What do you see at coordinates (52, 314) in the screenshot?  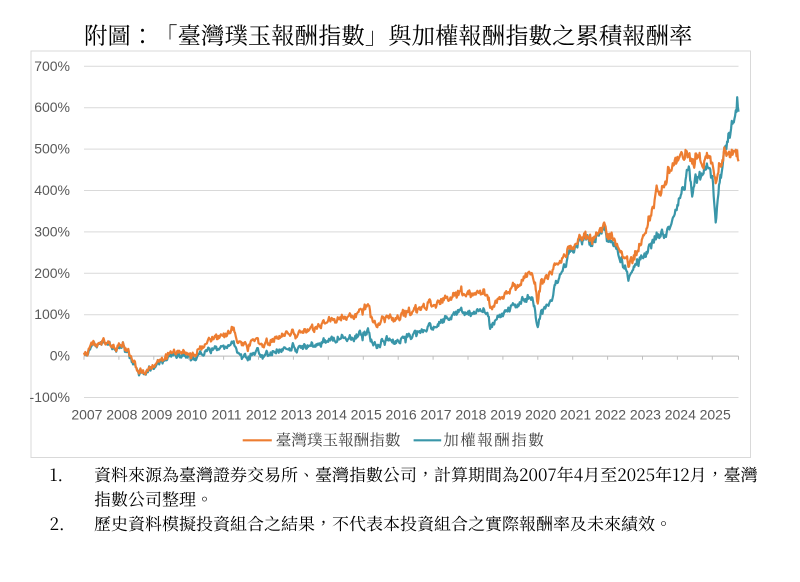 I see `svg-text: 100%` at bounding box center [52, 314].